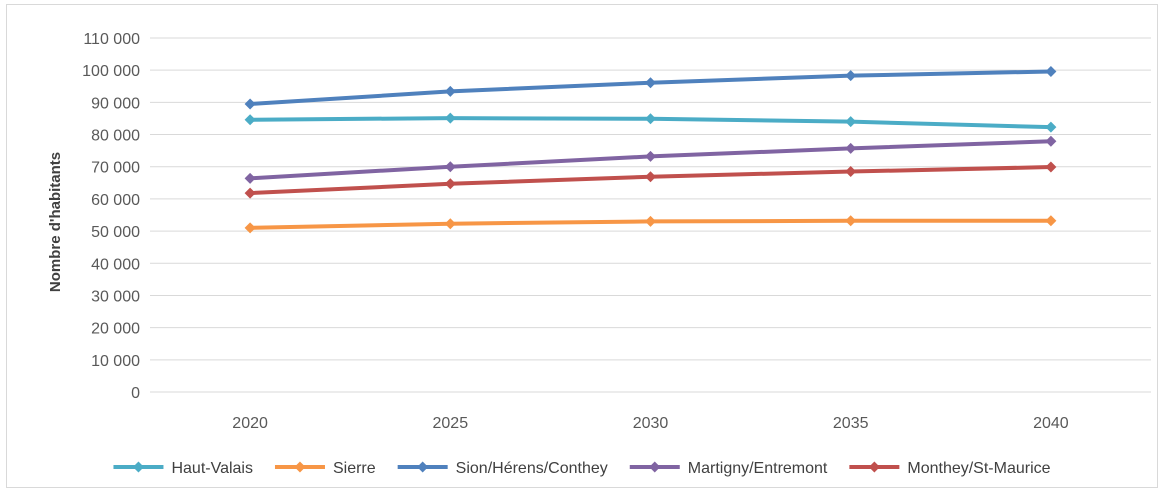  I want to click on y-tick-label: 60 000, so click(115, 200).